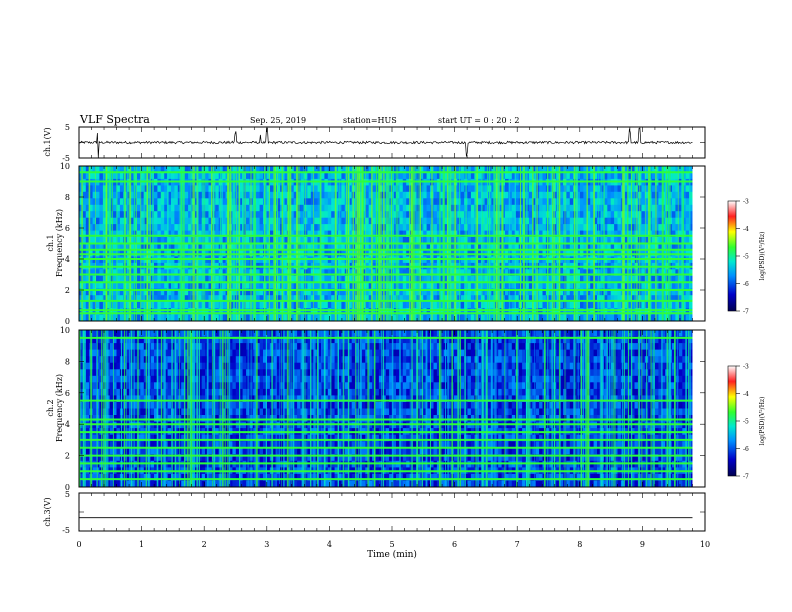  What do you see at coordinates (392, 142) in the screenshot?
I see `ch1-waveform-ticks` at bounding box center [392, 142].